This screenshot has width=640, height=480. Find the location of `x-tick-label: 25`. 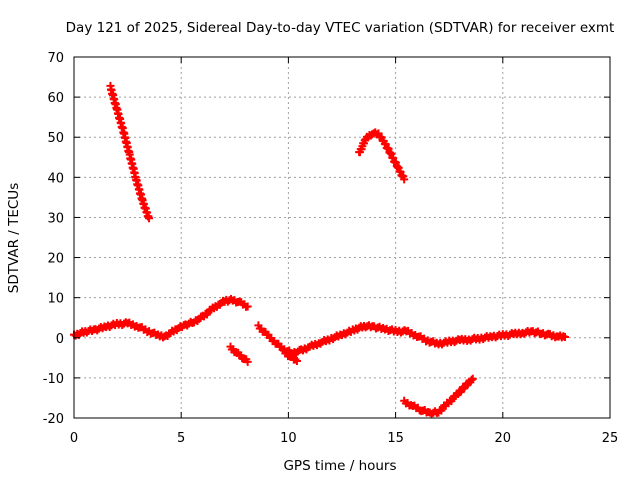

x-tick-label: 25 is located at coordinates (610, 438).